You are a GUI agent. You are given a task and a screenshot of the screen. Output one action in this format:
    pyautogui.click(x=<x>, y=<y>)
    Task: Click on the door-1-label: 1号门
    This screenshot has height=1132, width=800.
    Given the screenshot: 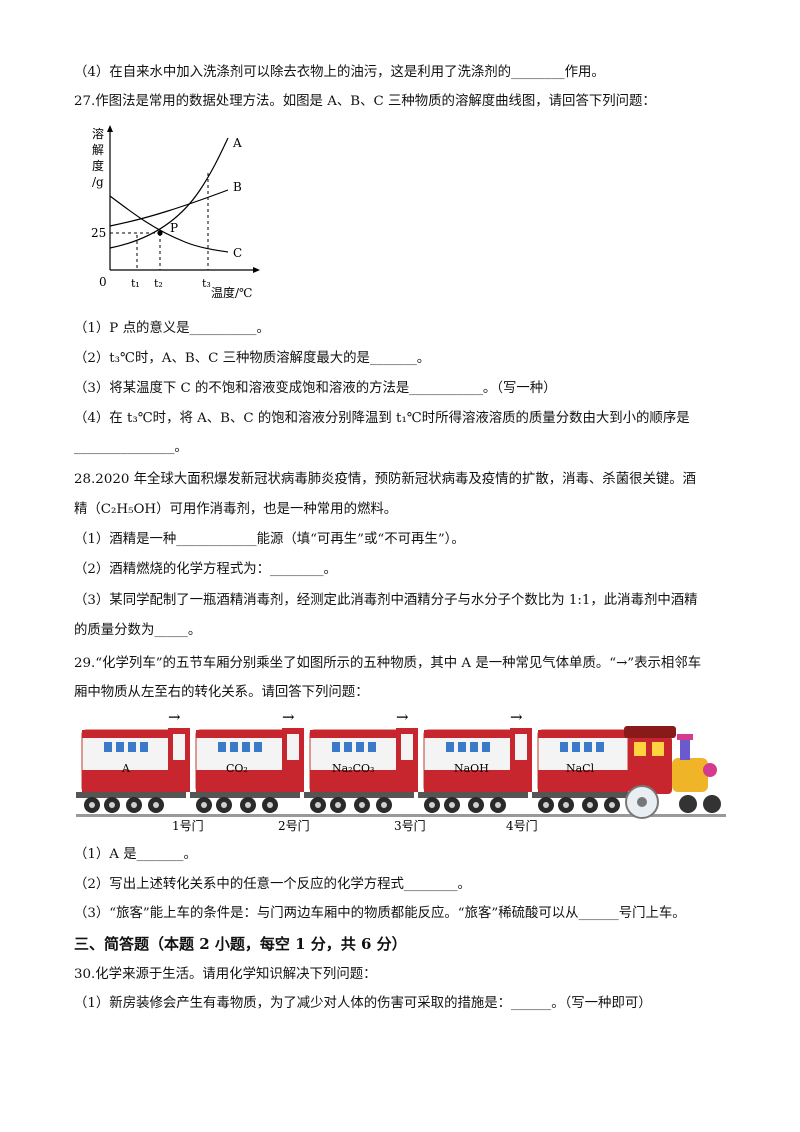 What is the action you would take?
    pyautogui.click(x=188, y=825)
    